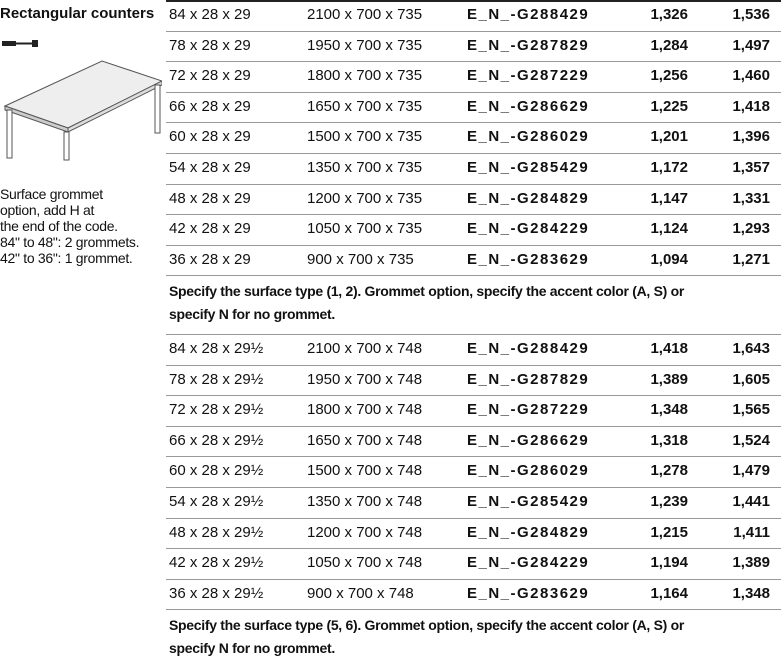  What do you see at coordinates (210, 45) in the screenshot?
I see `table-cell: 78 x 28 x 29` at bounding box center [210, 45].